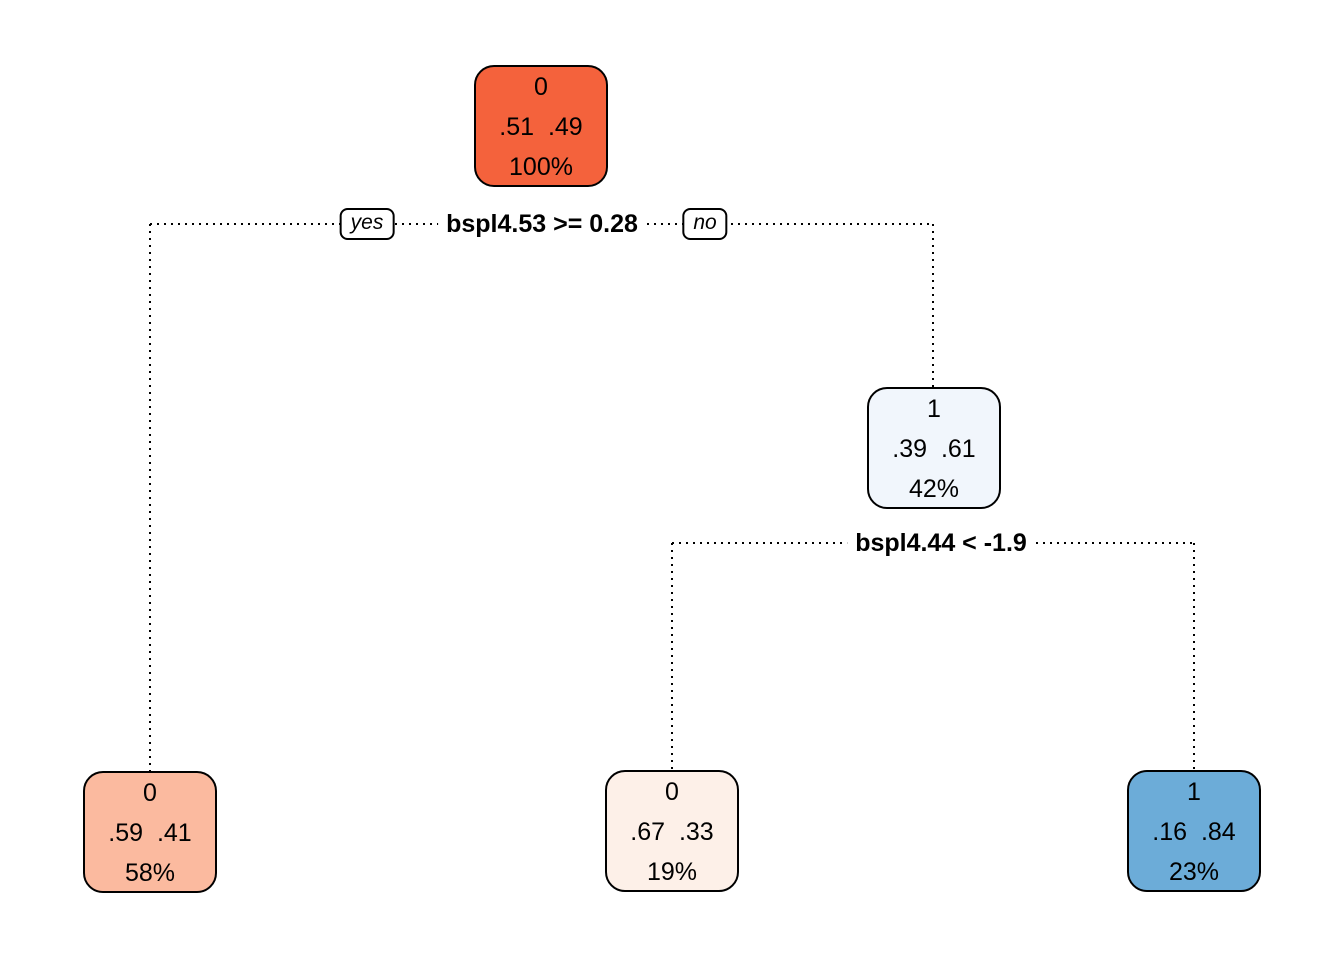 Image resolution: width=1344 pixels, height=960 pixels. What do you see at coordinates (1194, 656) in the screenshot?
I see `edge-split2-right-vertical` at bounding box center [1194, 656].